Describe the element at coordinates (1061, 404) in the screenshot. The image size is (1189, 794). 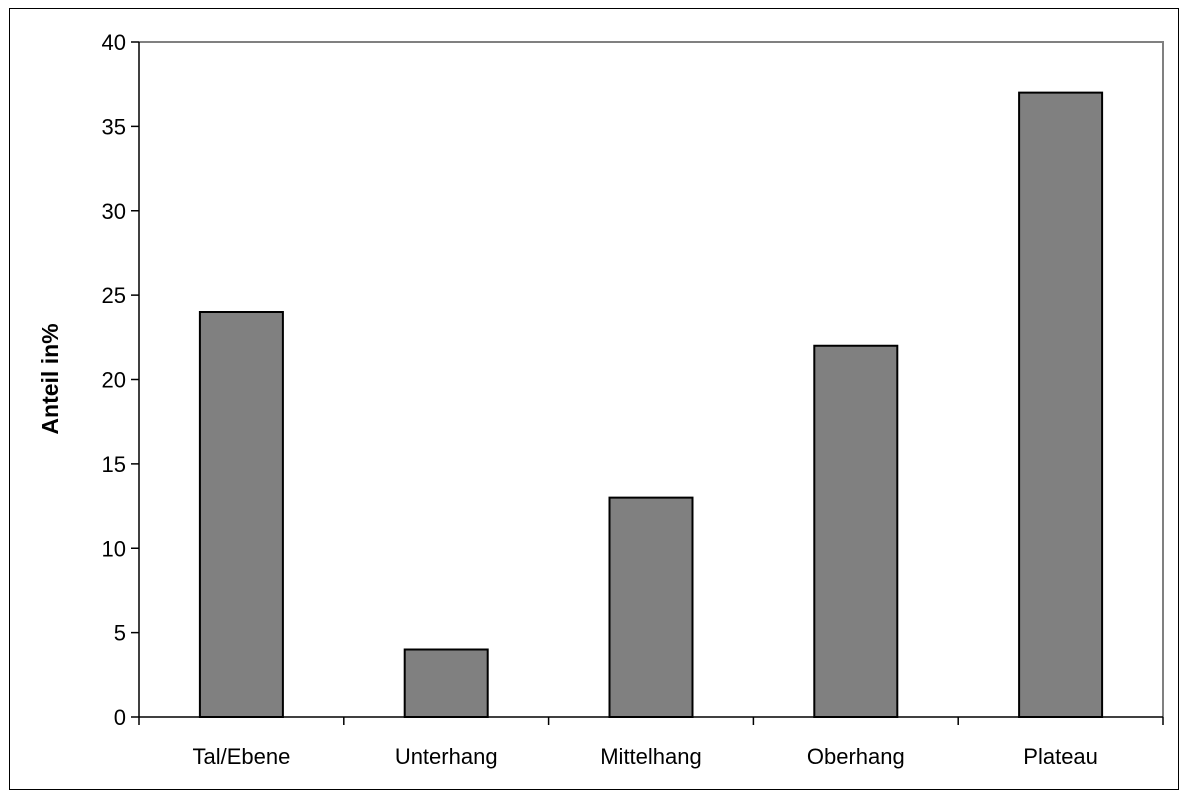
I see `bar-plateau` at that location.